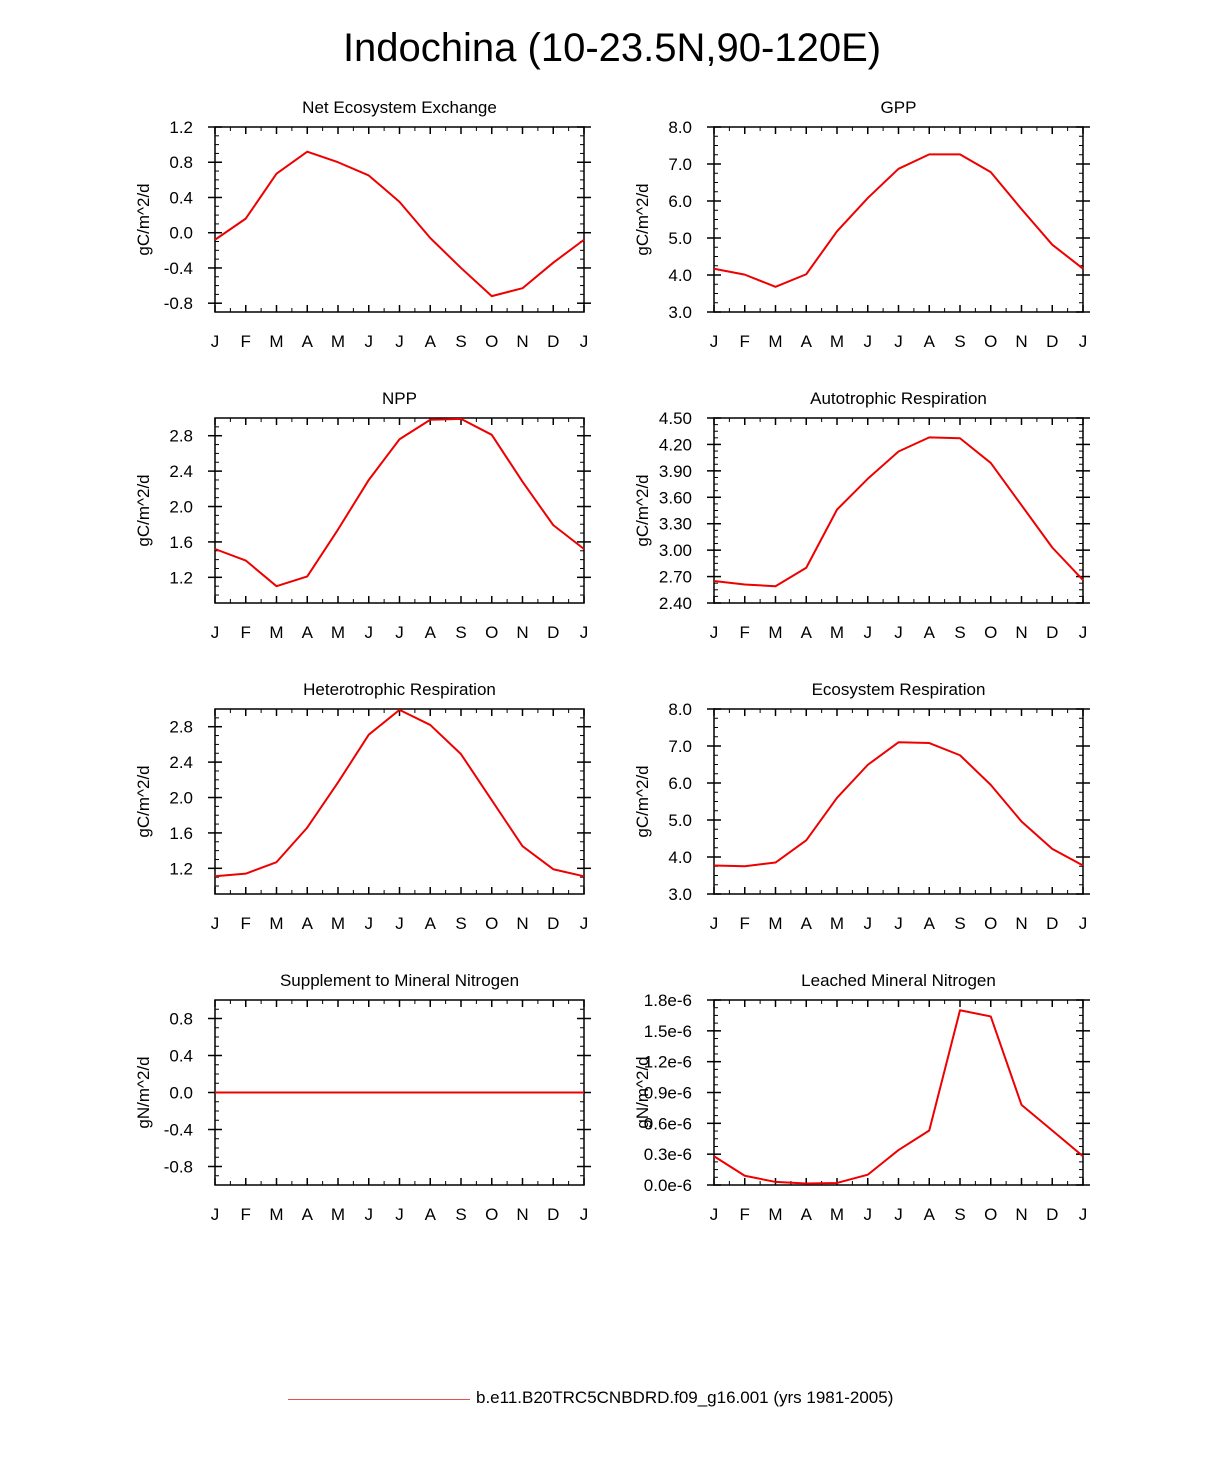 The width and height of the screenshot is (1224, 1474). Describe the element at coordinates (181, 471) in the screenshot. I see `y-tick-label: 2.4` at that location.